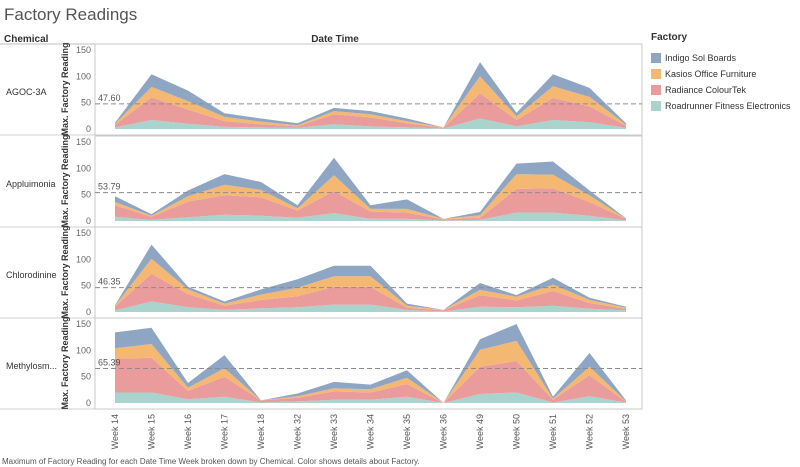 Image resolution: width=800 pixels, height=467 pixels. Describe the element at coordinates (109, 282) in the screenshot. I see `reference-value-label: 46.35` at that location.